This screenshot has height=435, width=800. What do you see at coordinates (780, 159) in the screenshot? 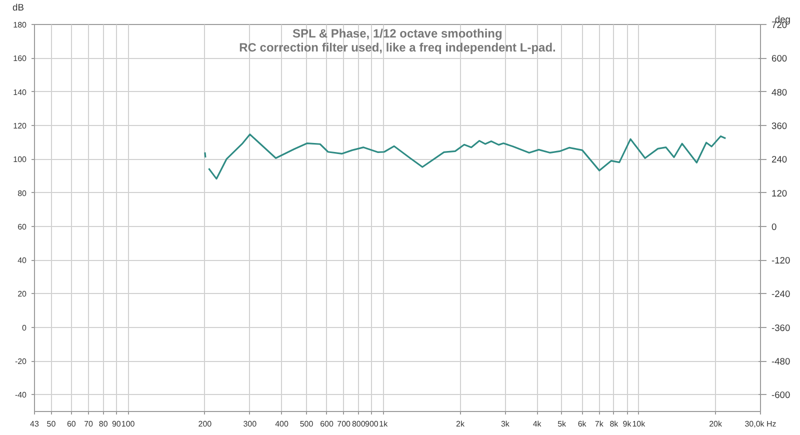
I see `y2-tick-label: 240` at bounding box center [780, 159].